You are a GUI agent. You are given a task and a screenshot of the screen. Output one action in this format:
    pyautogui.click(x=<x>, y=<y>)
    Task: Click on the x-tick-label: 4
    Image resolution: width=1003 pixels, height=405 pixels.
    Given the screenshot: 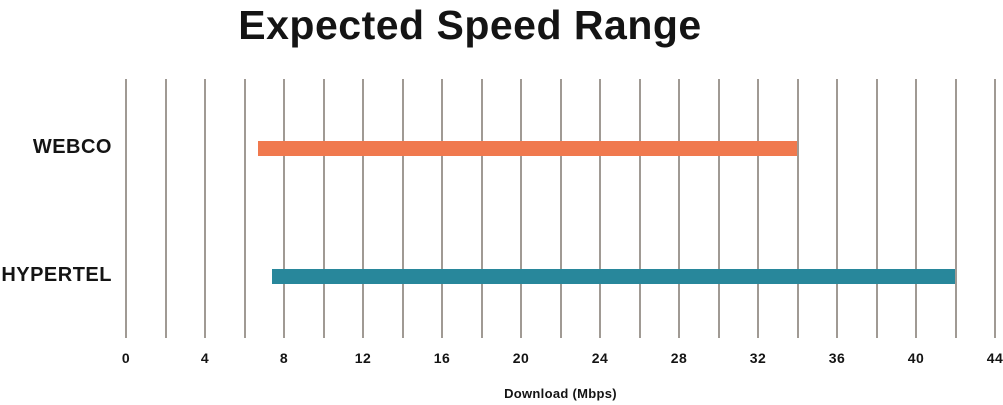 What is the action you would take?
    pyautogui.click(x=205, y=358)
    